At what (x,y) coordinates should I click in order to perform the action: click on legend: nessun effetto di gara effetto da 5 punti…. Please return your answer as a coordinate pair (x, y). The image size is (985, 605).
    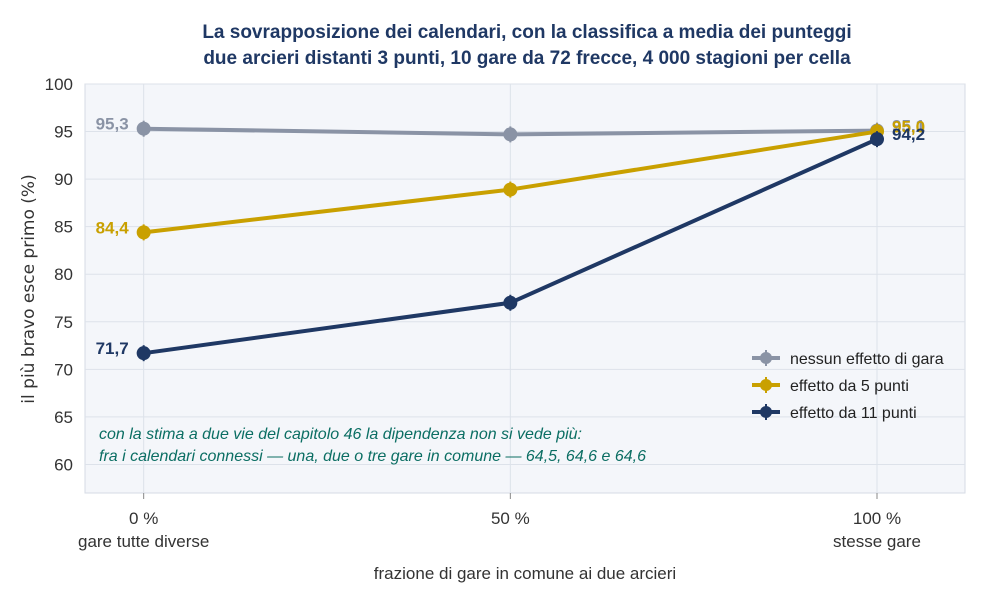
    Looking at the image, I should click on (848, 386).